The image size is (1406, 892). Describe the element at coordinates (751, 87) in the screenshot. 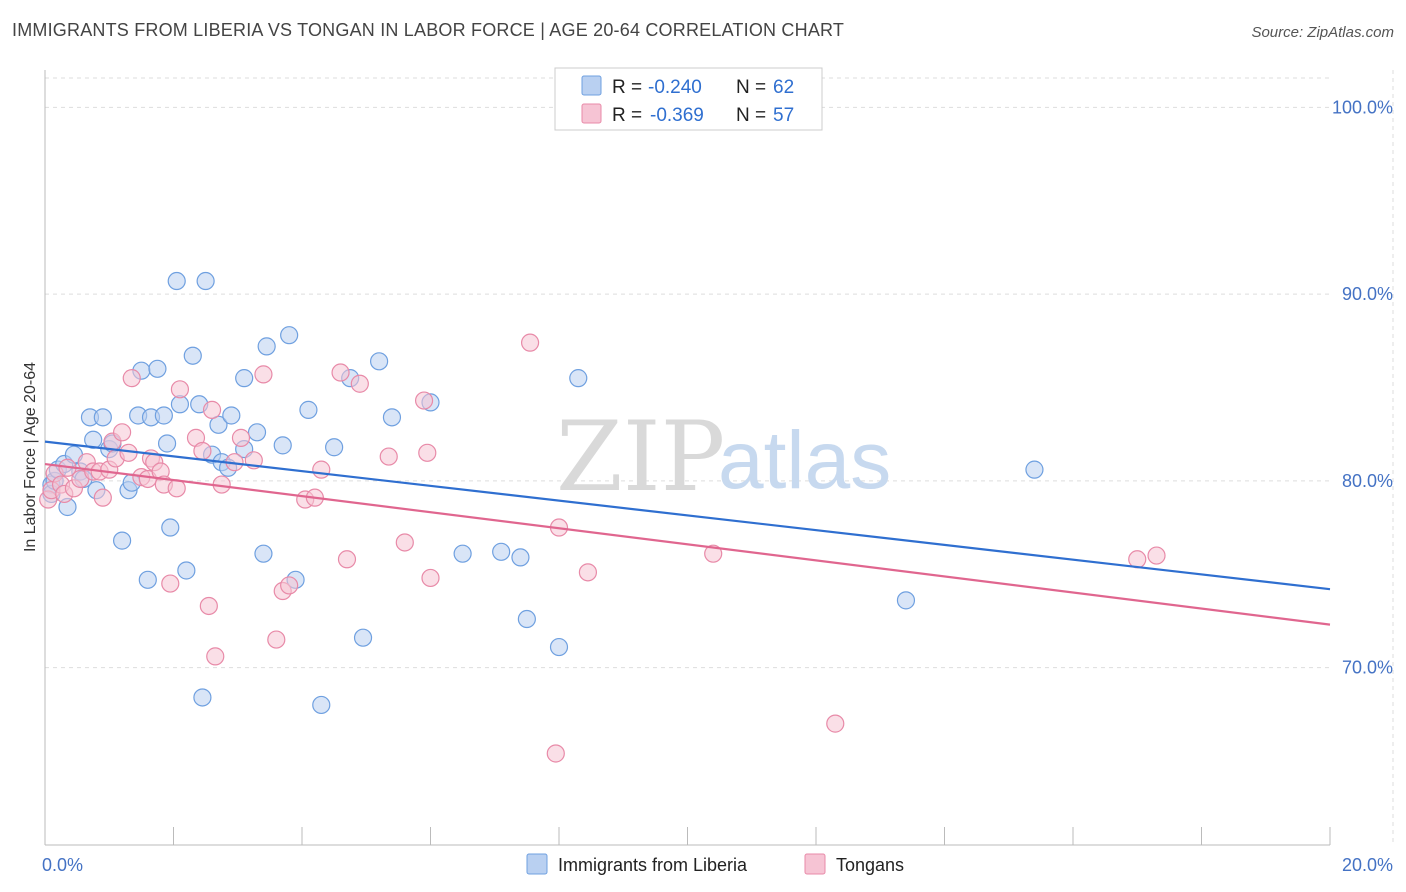

I see `legend-n-label-liberia: N =` at that location.